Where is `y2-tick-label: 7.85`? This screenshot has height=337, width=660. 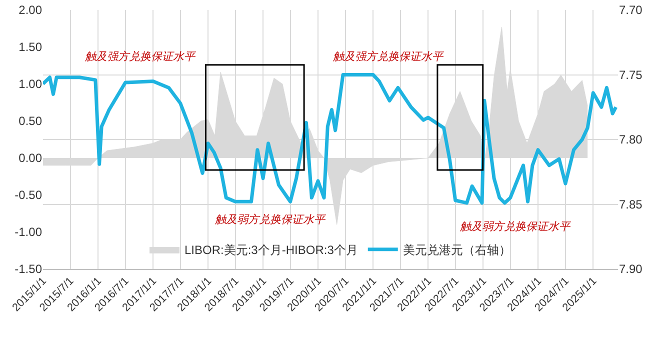 y2-tick-label: 7.85 is located at coordinates (631, 204).